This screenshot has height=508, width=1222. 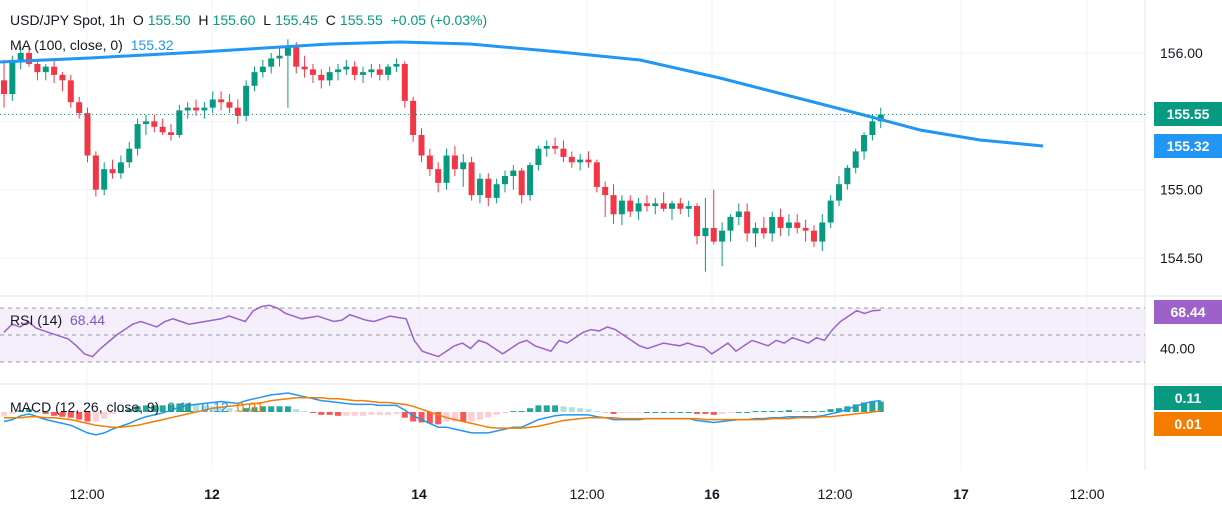 I want to click on rsi-line, so click(x=442, y=331).